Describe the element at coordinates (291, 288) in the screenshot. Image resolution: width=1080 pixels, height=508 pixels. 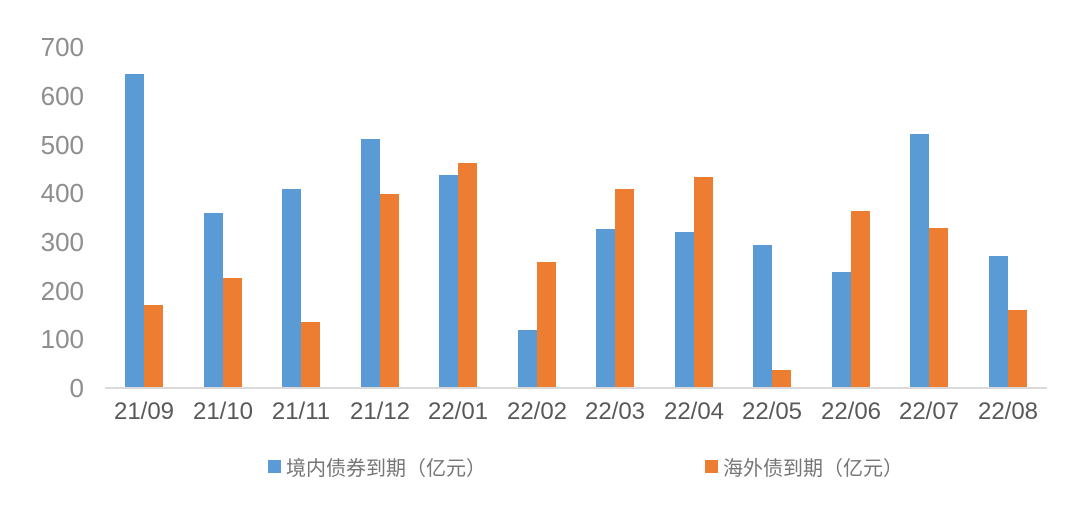
I see `bar-domestic-21/11` at that location.